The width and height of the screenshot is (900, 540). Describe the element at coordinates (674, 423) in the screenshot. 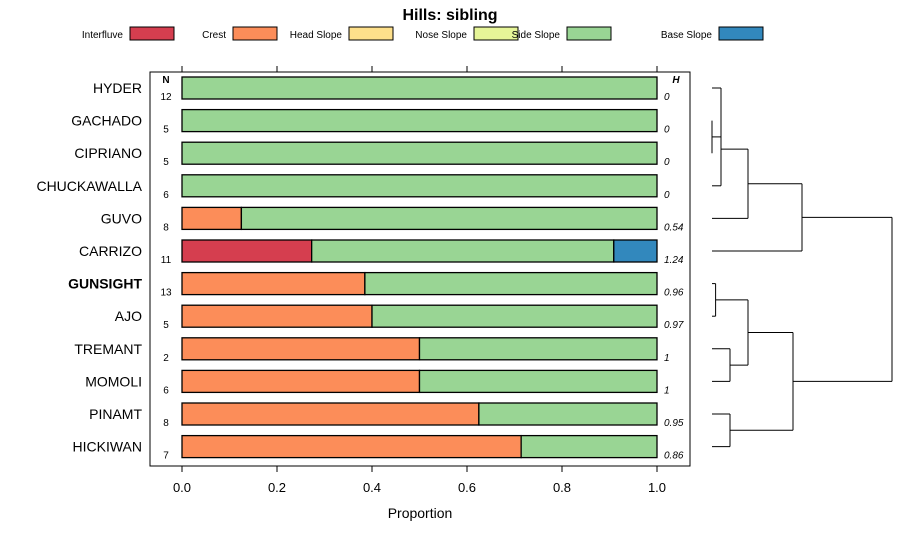

I see `h-value: 0.95` at that location.